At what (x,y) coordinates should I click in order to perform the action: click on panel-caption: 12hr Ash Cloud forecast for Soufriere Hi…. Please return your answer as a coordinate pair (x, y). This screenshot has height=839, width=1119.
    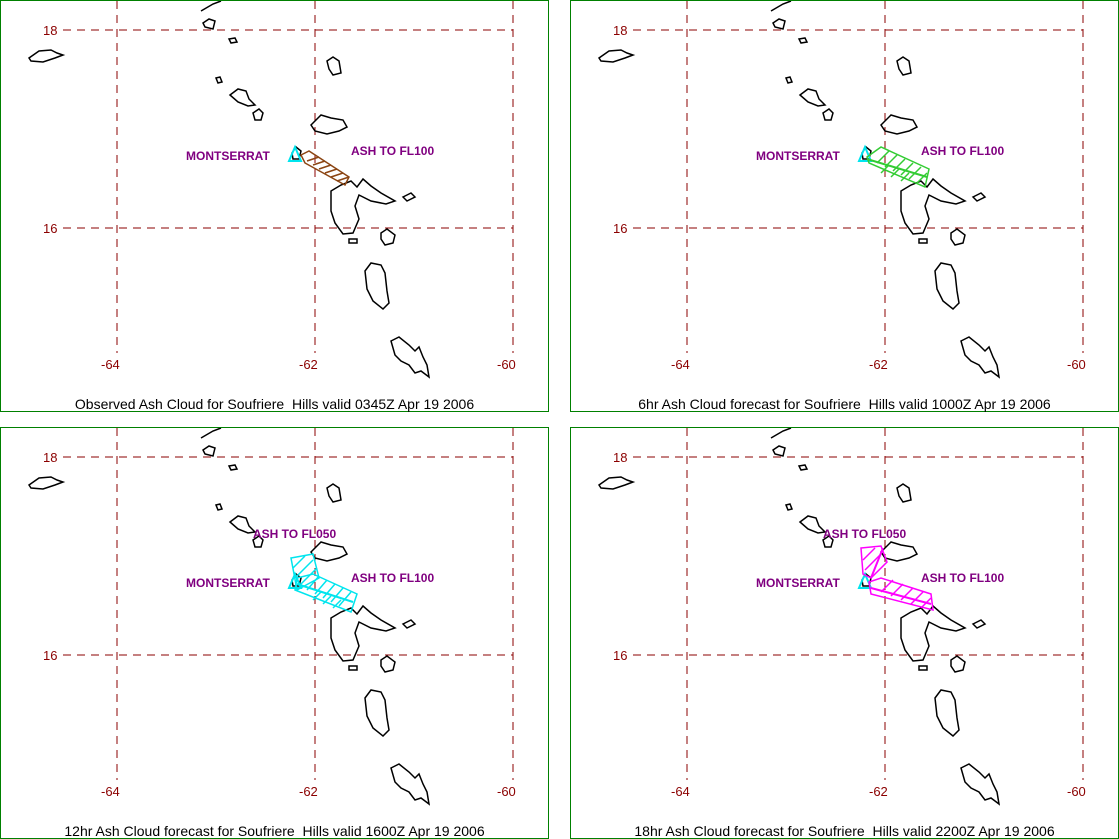
    Looking at the image, I should click on (274, 831).